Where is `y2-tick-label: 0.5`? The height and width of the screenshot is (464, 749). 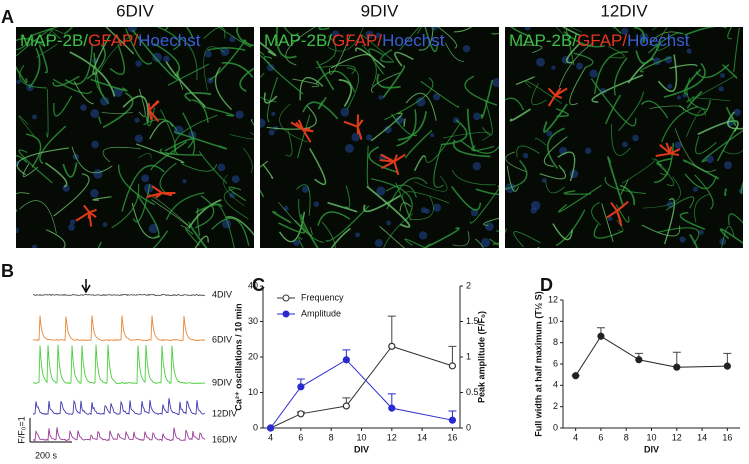 y2-tick-label: 0.5 is located at coordinates (472, 392).